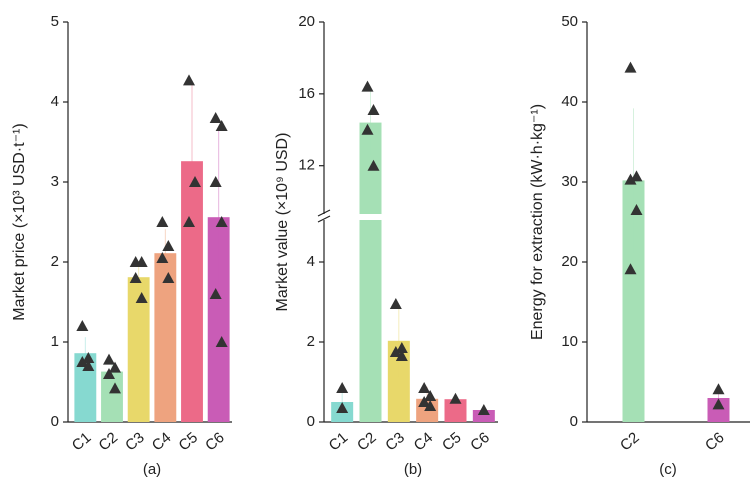  What do you see at coordinates (55, 341) in the screenshot?
I see `y-tick-label: 1` at bounding box center [55, 341].